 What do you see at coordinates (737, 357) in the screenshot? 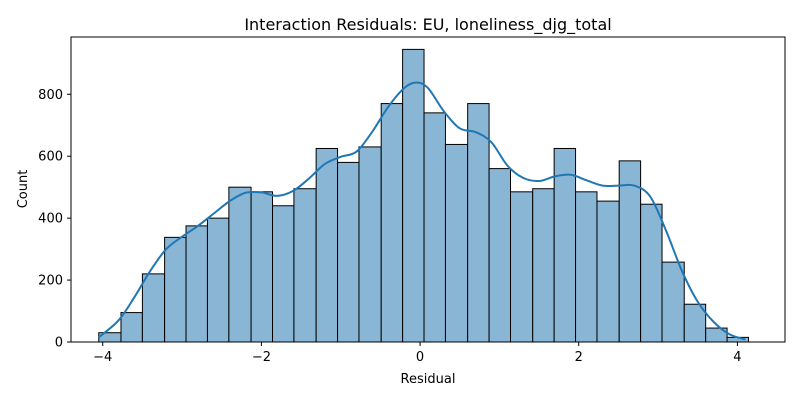
I see `x-tick-label: 4` at bounding box center [737, 357].